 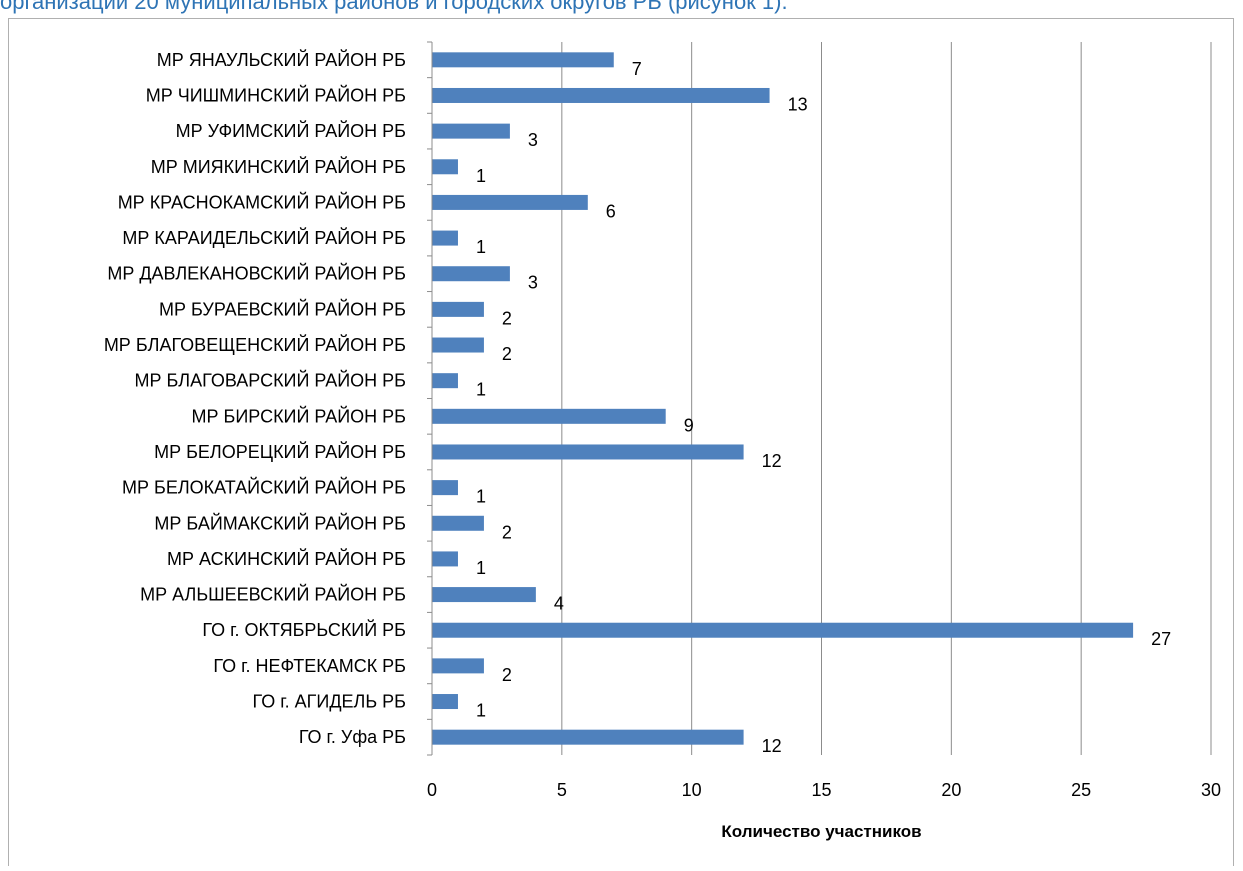 I want to click on x-tick-labels: 0 5 10 15 20 25 30, so click(x=824, y=790).